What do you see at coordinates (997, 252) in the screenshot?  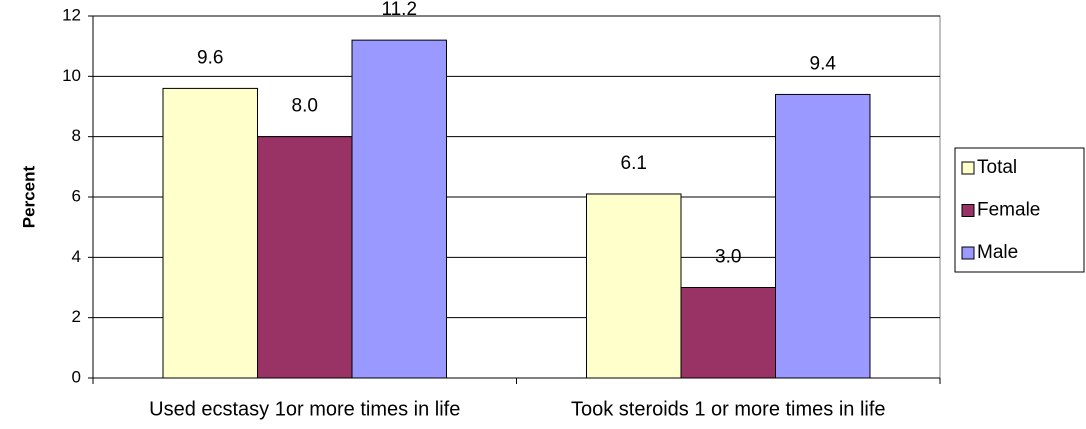 I see `legend-label: Male` at bounding box center [997, 252].